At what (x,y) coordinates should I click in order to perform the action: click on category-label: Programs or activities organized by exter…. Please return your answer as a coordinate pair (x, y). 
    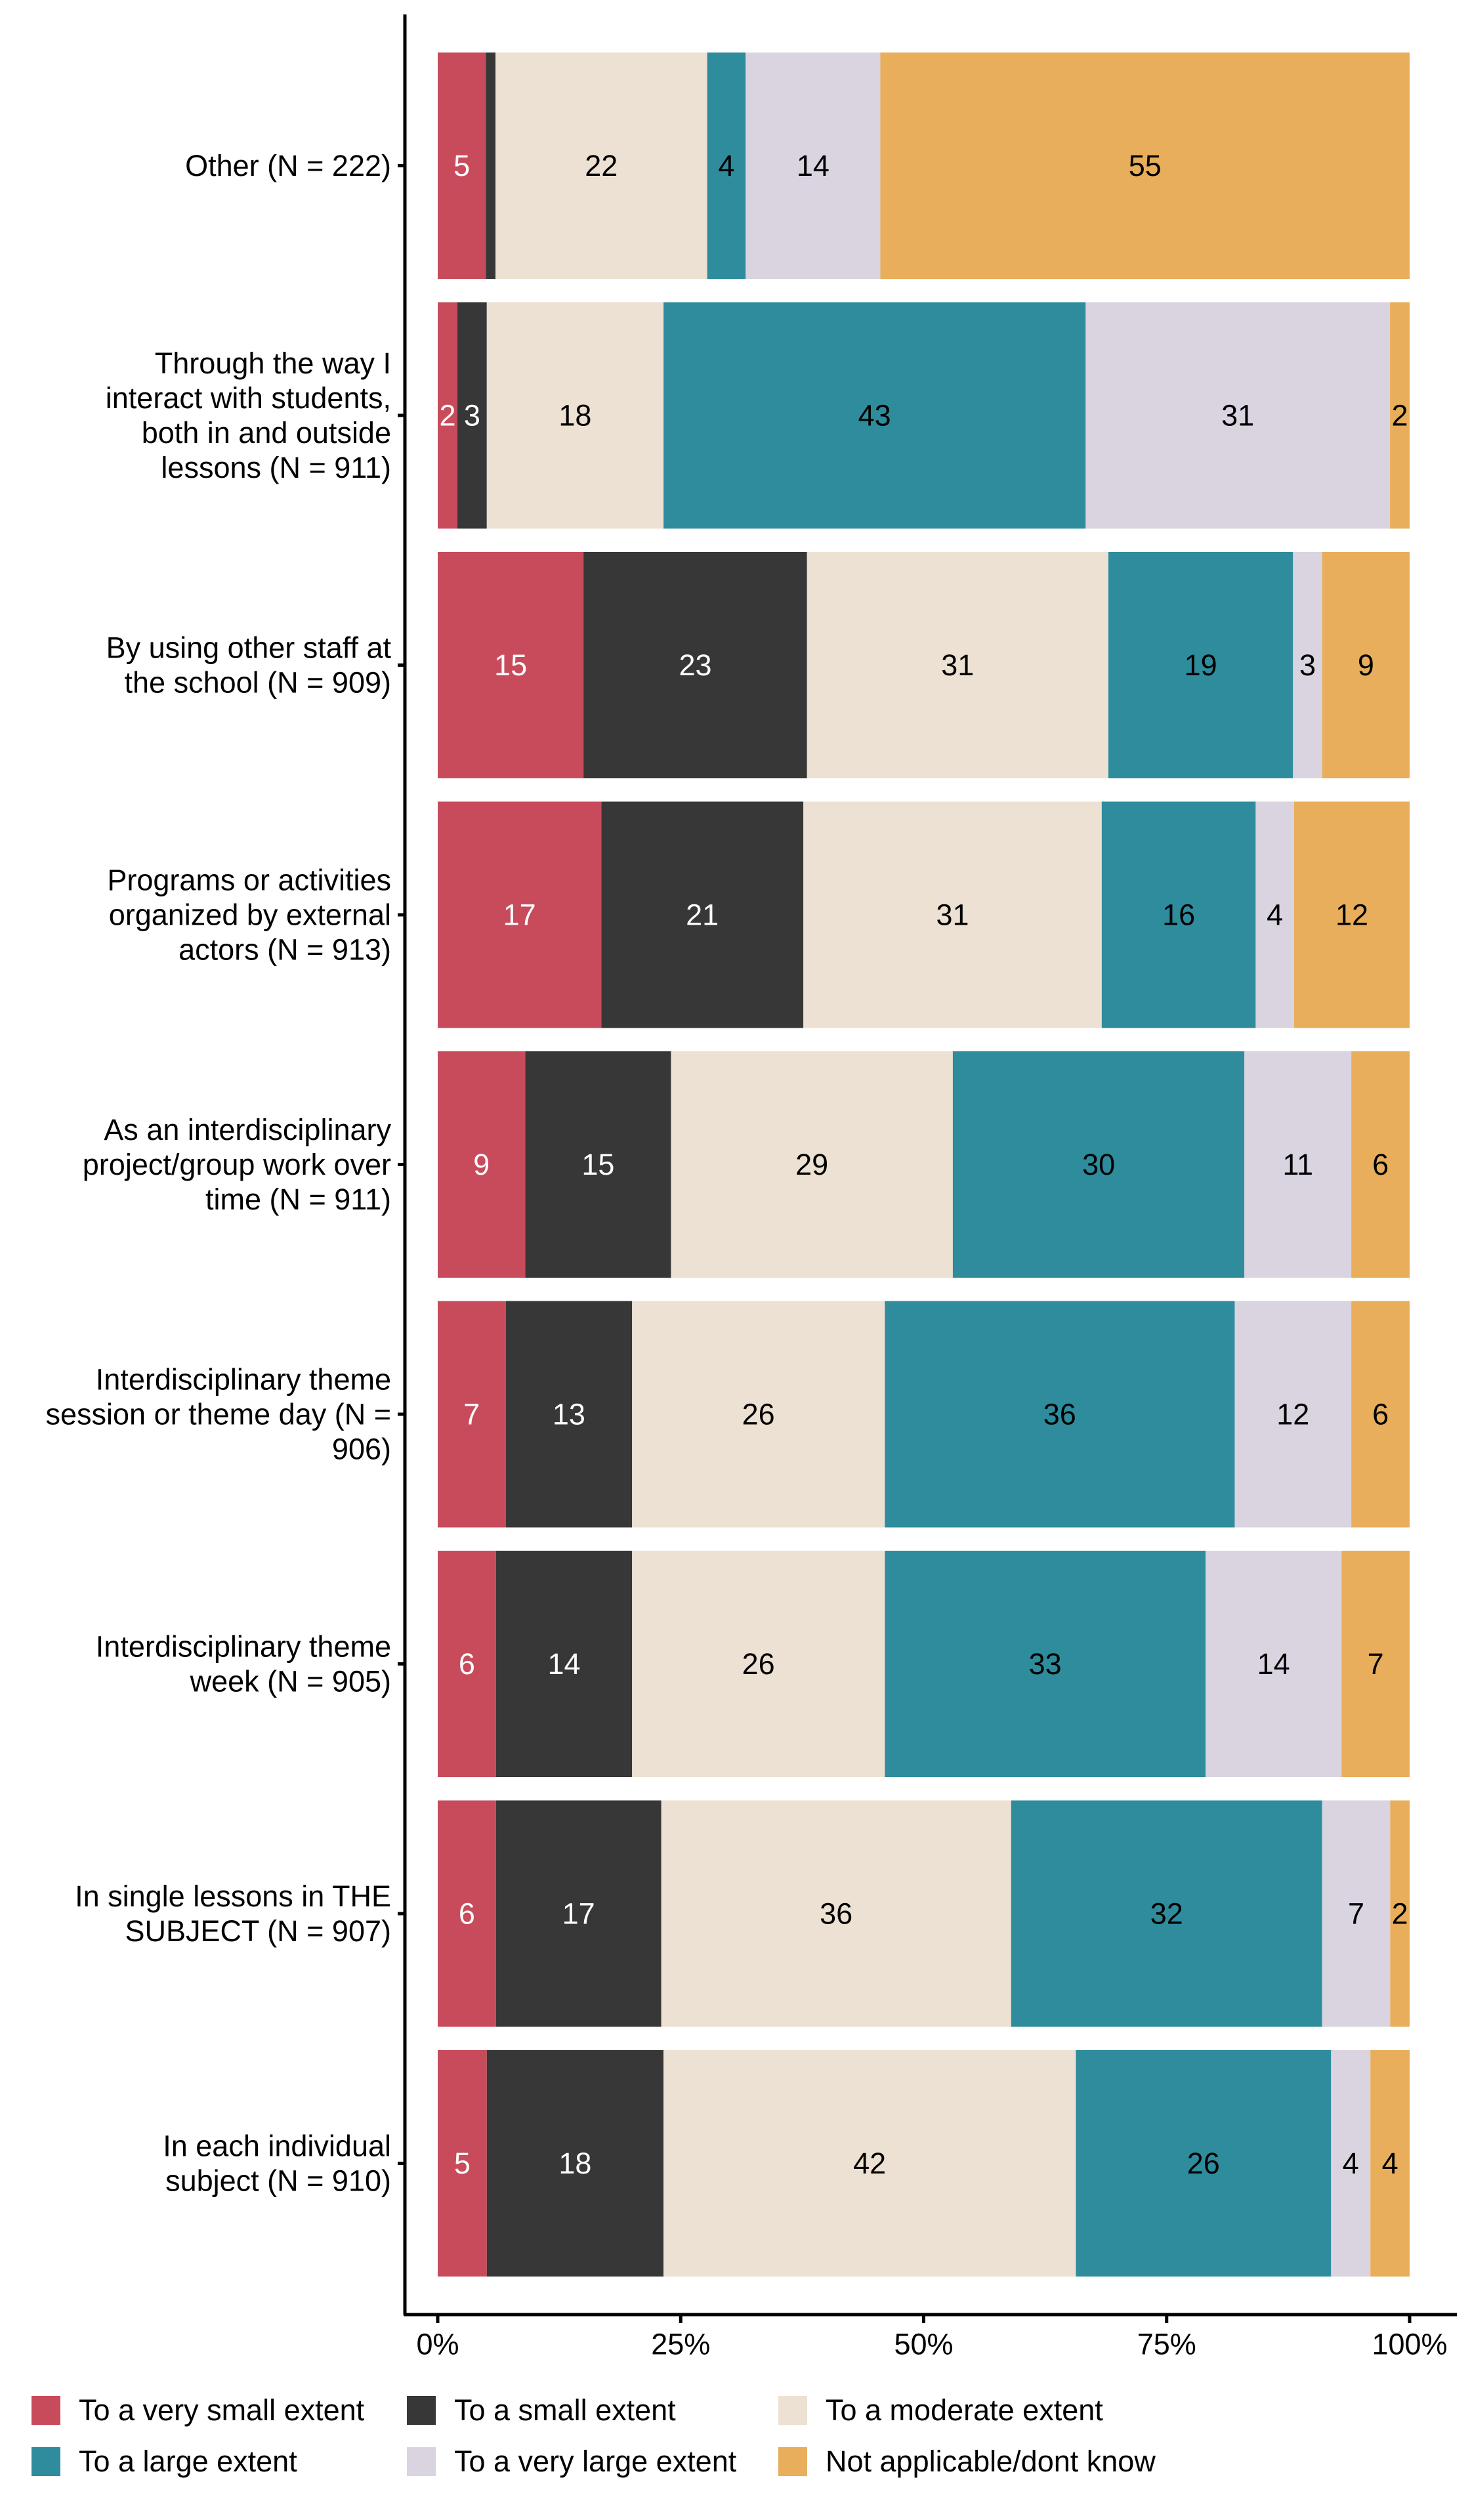
    Looking at the image, I should click on (249, 915).